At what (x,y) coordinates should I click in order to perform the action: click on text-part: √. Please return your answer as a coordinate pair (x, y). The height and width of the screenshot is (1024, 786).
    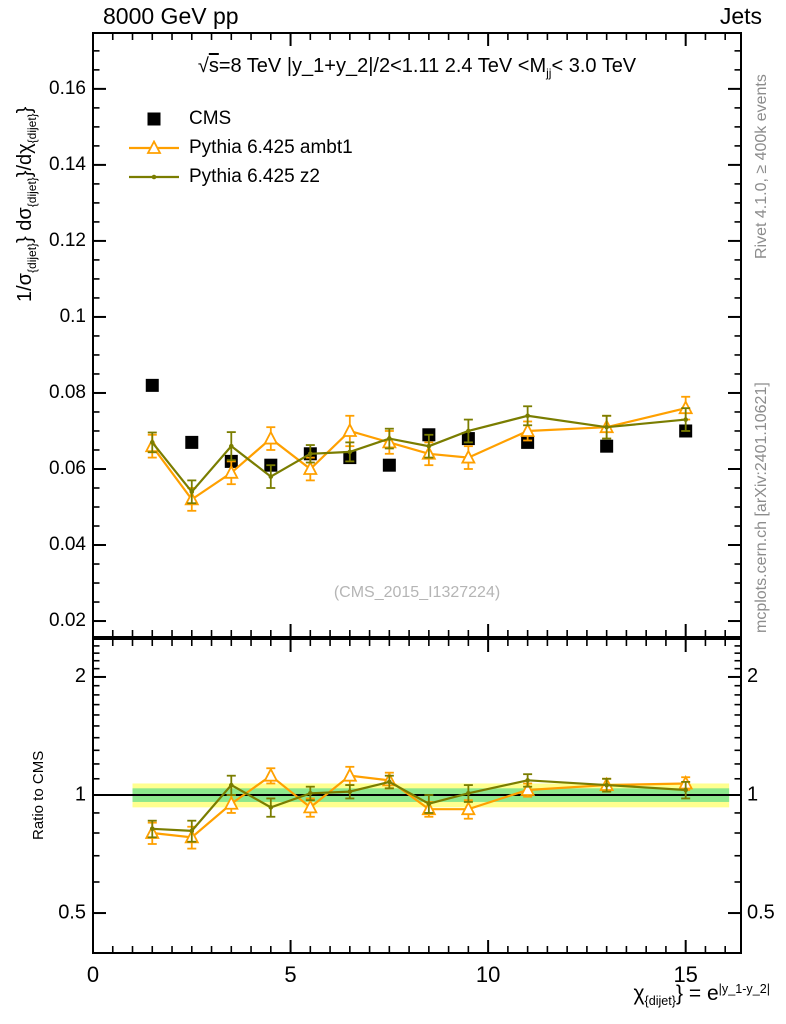
    Looking at the image, I should click on (203, 66).